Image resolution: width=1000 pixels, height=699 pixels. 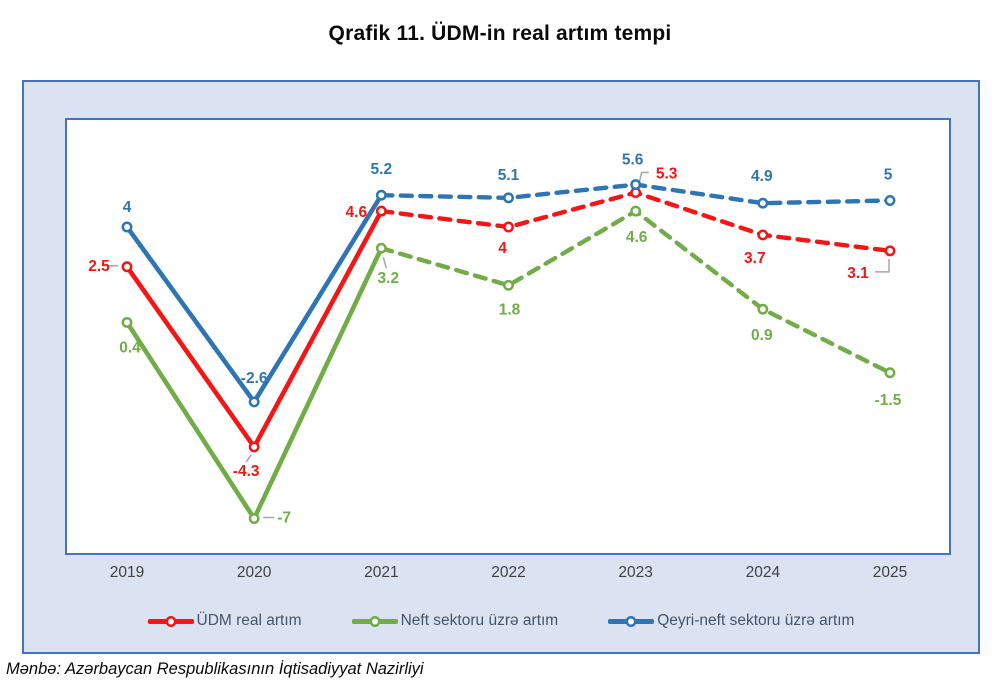 What do you see at coordinates (500, 33) in the screenshot?
I see `chart-title: Qrafik 11. ÜDM-in real artım tempi` at bounding box center [500, 33].